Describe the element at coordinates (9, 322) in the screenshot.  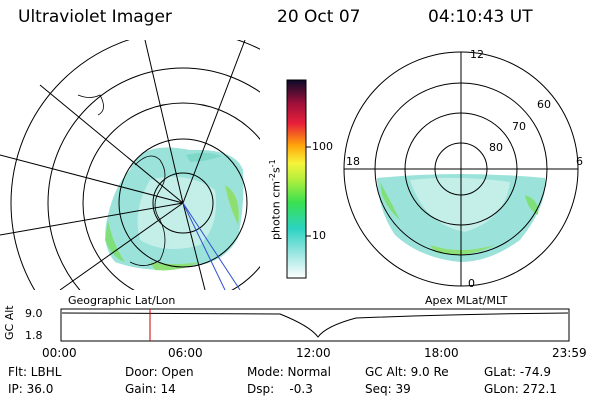
I see `timeline-axis-label: GC Alt` at that location.